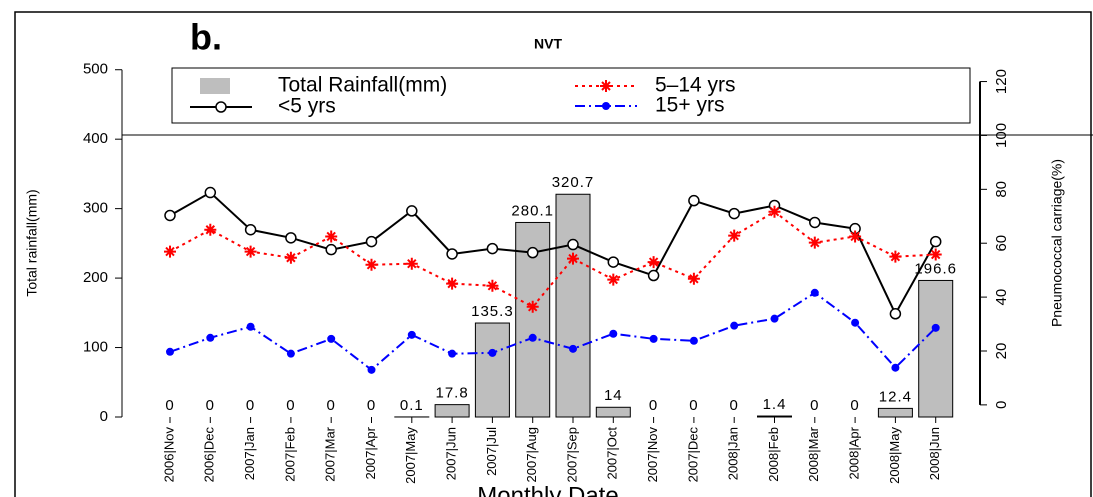 This screenshot has width=1093, height=497. I want to click on y2-tick-label: 0, so click(1001, 405).